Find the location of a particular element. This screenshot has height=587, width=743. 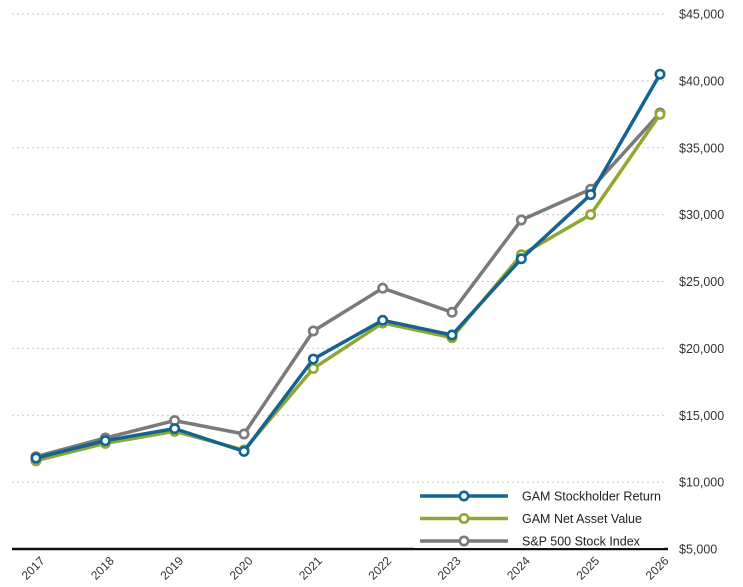

x-tick-label: 2017 is located at coordinates (33, 568).